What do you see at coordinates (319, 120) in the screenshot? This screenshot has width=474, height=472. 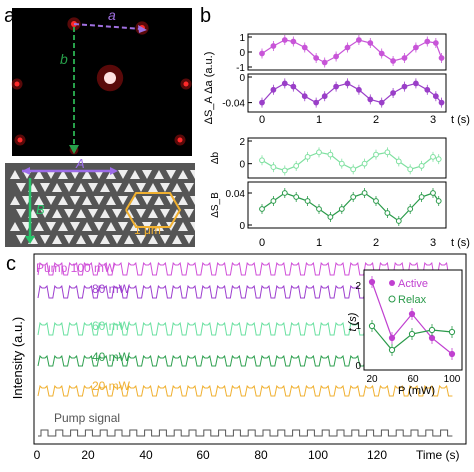 I see `b-top-xtick-1: 1` at bounding box center [319, 120].